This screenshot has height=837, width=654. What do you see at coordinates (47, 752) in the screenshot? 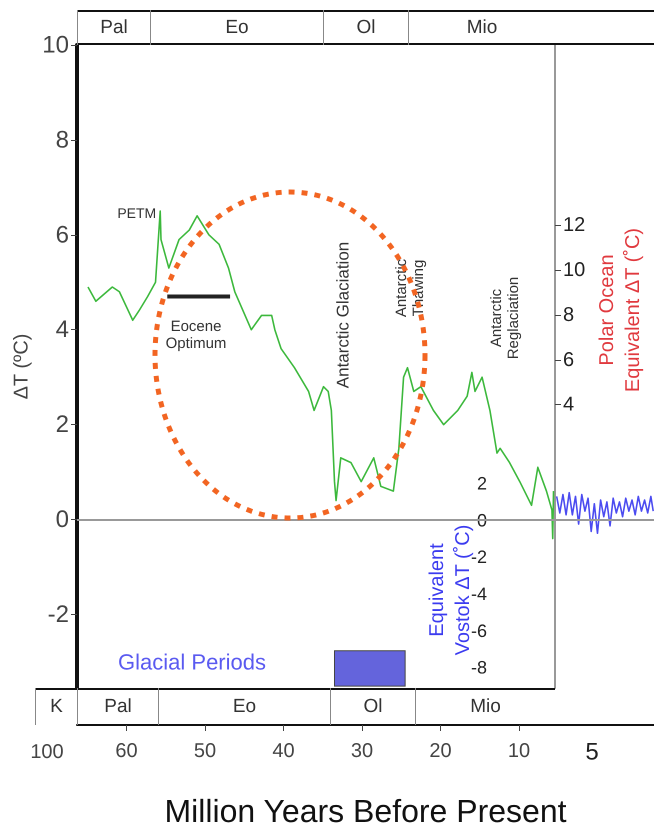
I see `text: 100` at bounding box center [47, 752].